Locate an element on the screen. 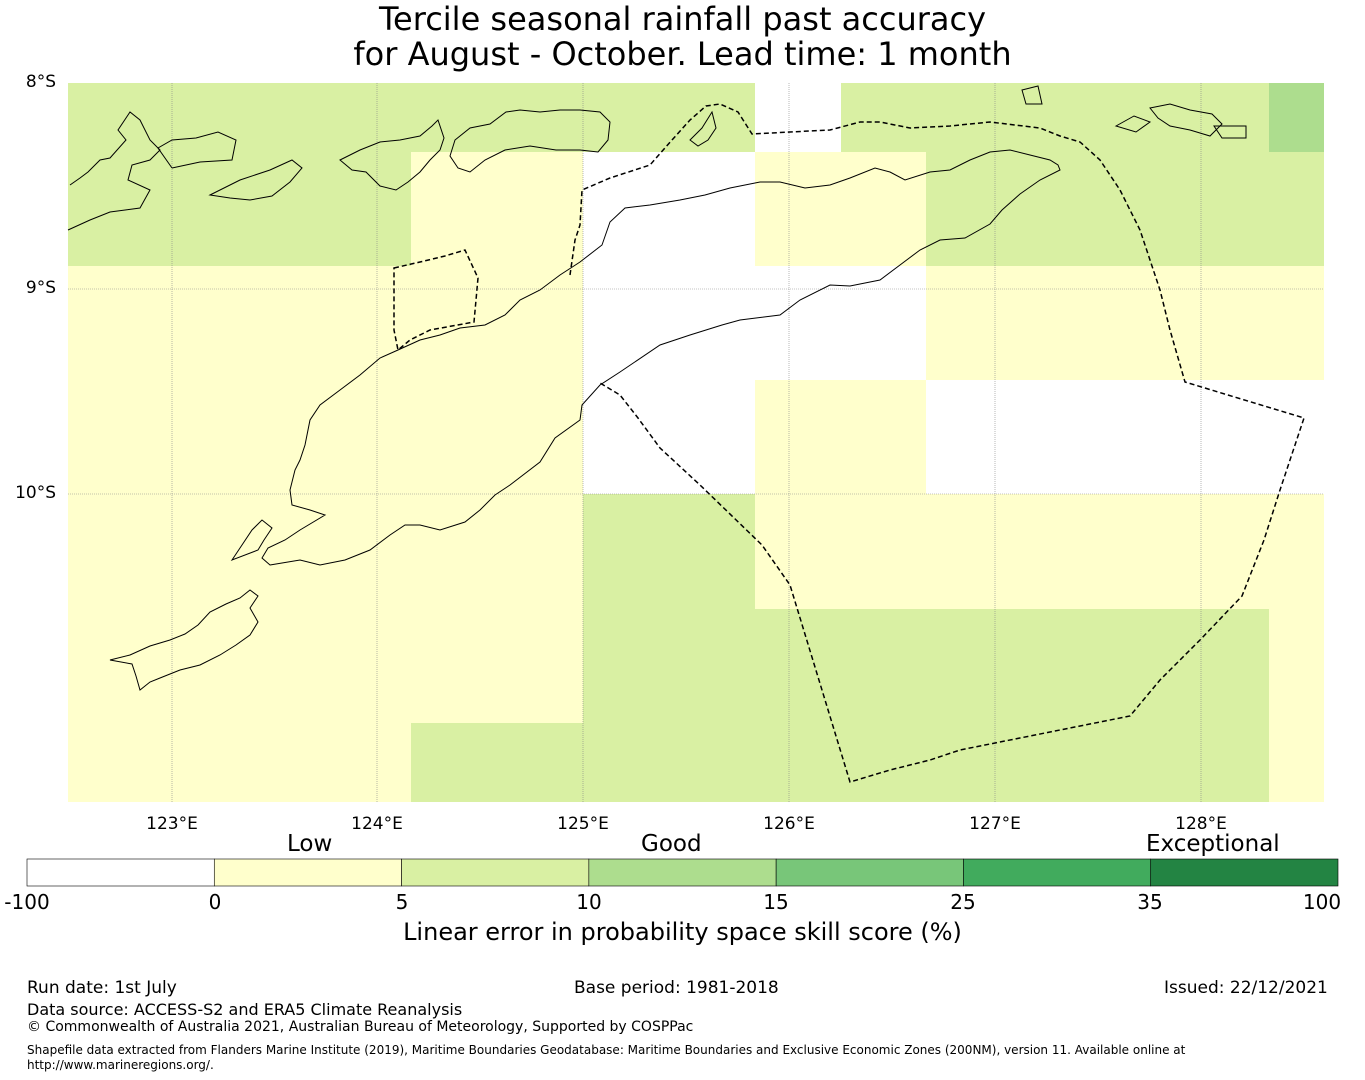 Image resolution: width=1365 pixels, height=1080 pixels. colorbar-tick-1: 0 is located at coordinates (215, 902).